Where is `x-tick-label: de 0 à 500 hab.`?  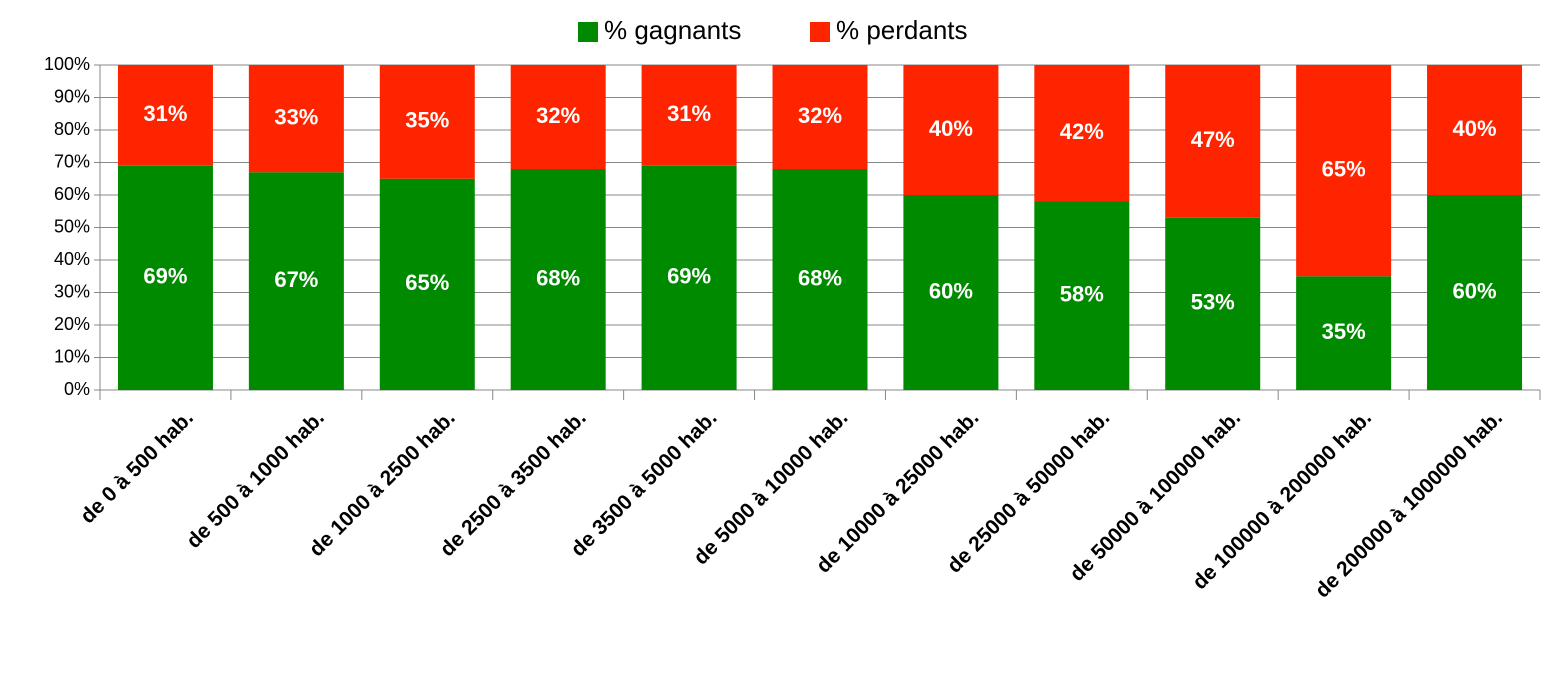
x-tick-label: de 0 à 500 hab. is located at coordinates (137, 467).